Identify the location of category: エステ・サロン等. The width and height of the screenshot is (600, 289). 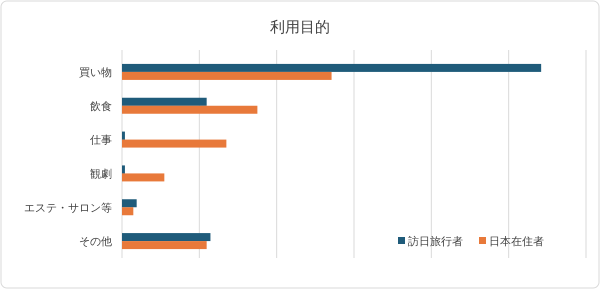
(68, 207).